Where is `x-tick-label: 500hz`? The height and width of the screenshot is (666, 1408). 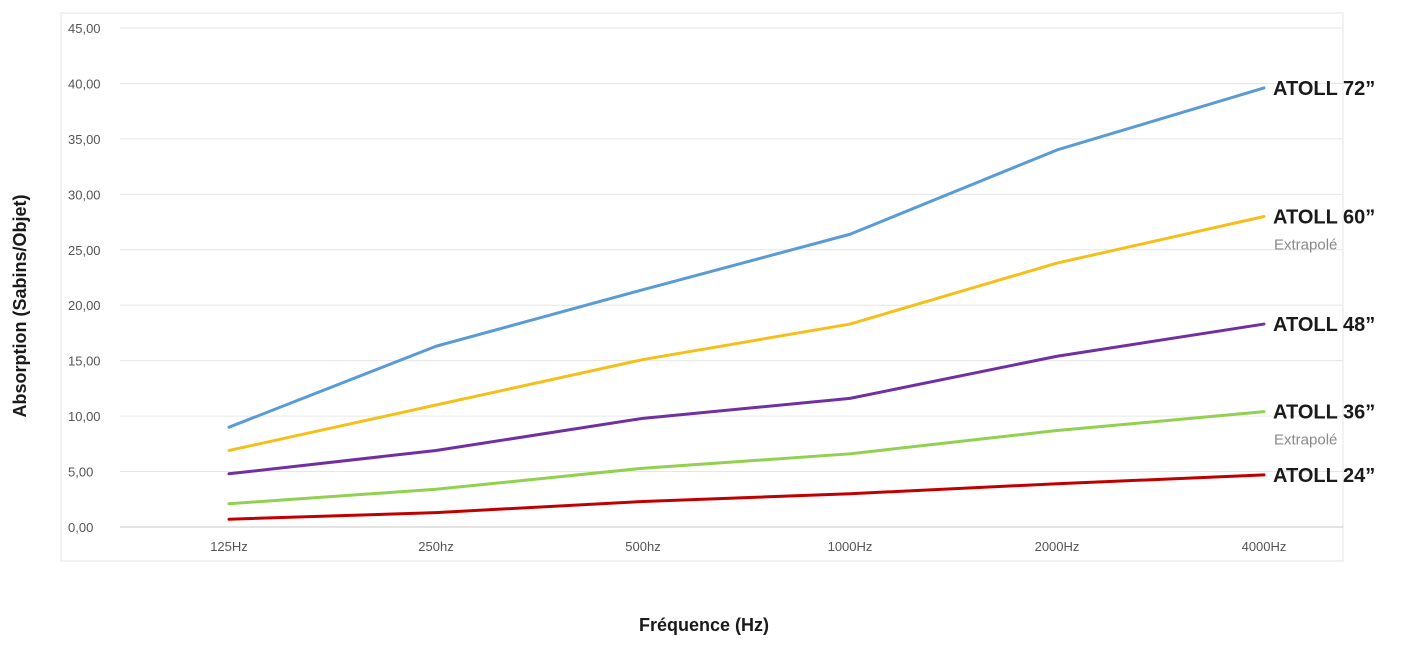
x-tick-label: 500hz is located at coordinates (642, 546).